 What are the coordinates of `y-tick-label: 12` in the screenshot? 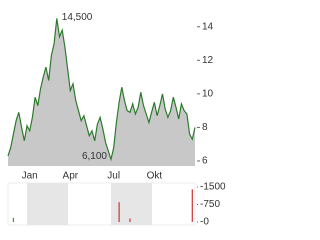 It's located at (208, 60).